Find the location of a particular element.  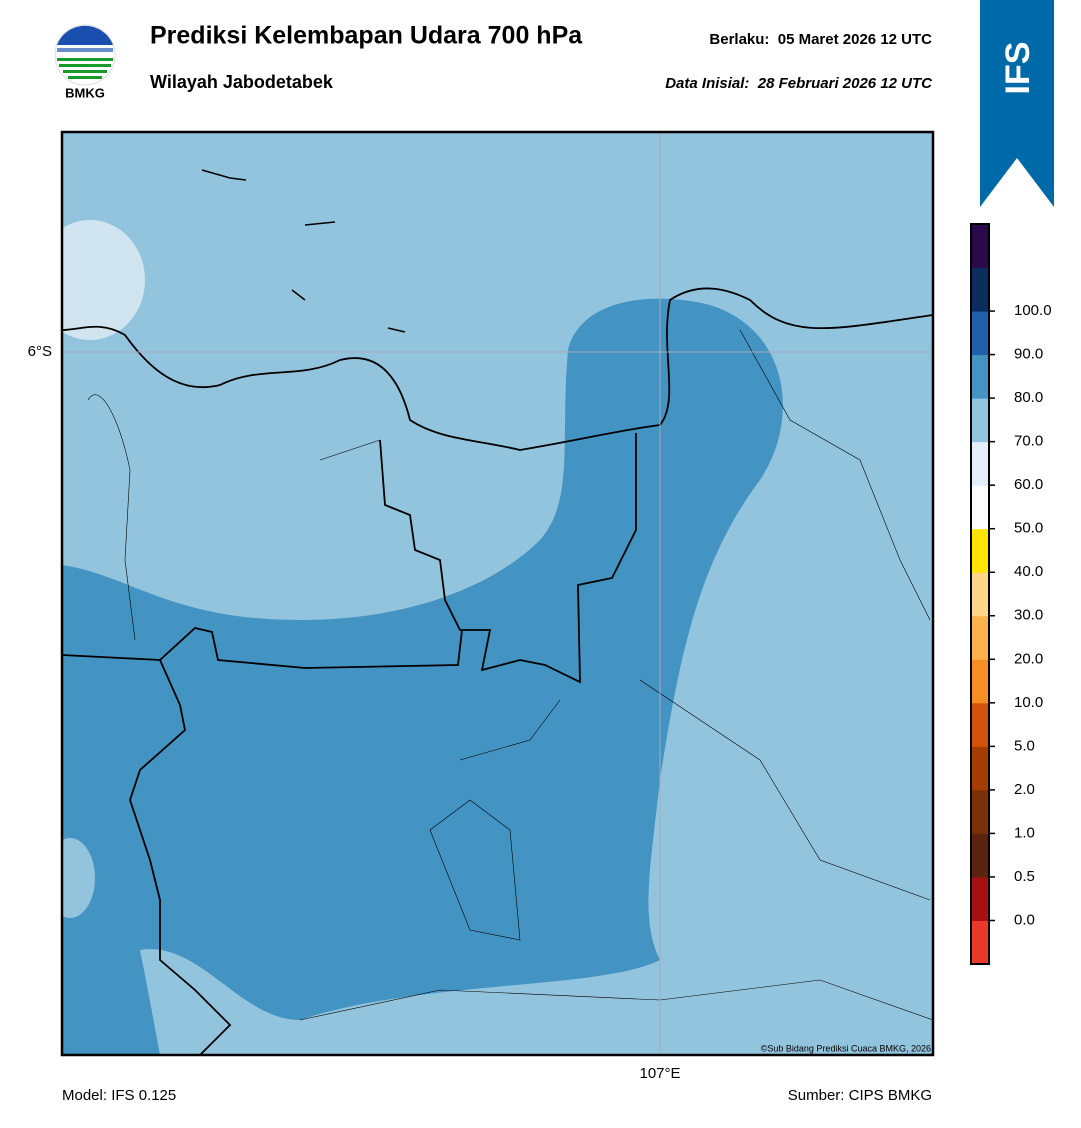

init-time: Data Inisial: 28 Februari 2026 12 UTC is located at coordinates (799, 83).